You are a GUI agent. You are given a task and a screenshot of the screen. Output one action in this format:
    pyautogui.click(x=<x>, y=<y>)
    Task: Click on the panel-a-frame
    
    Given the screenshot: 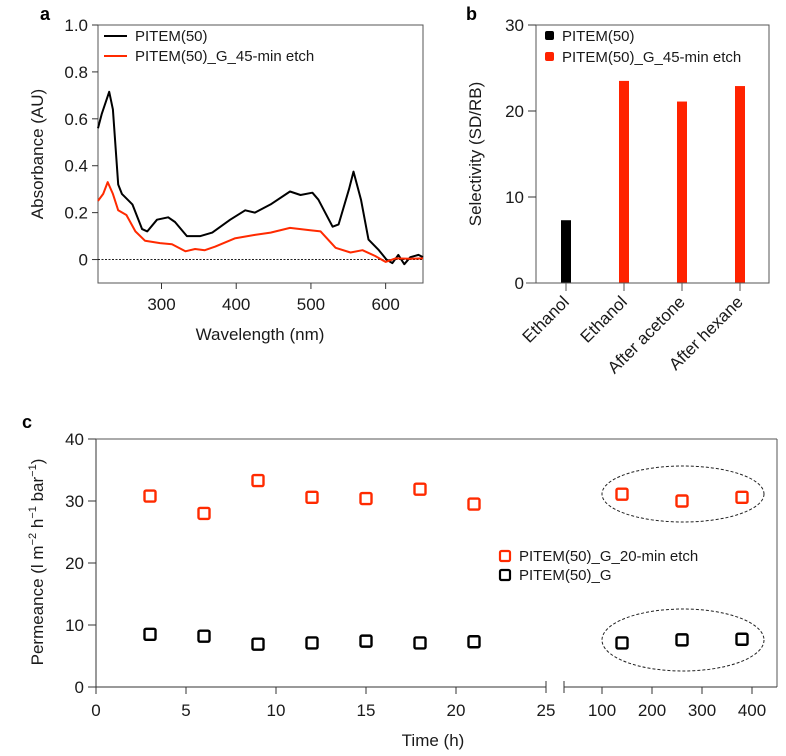 What is the action you would take?
    pyautogui.click(x=260, y=154)
    